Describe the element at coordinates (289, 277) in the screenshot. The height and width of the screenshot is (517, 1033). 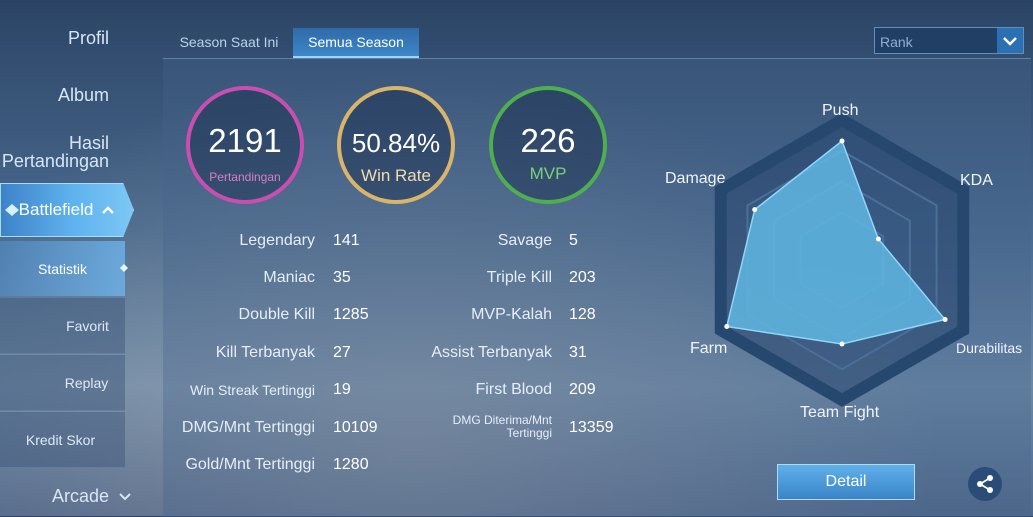
I see `stat-label-maniac: Maniac` at that location.